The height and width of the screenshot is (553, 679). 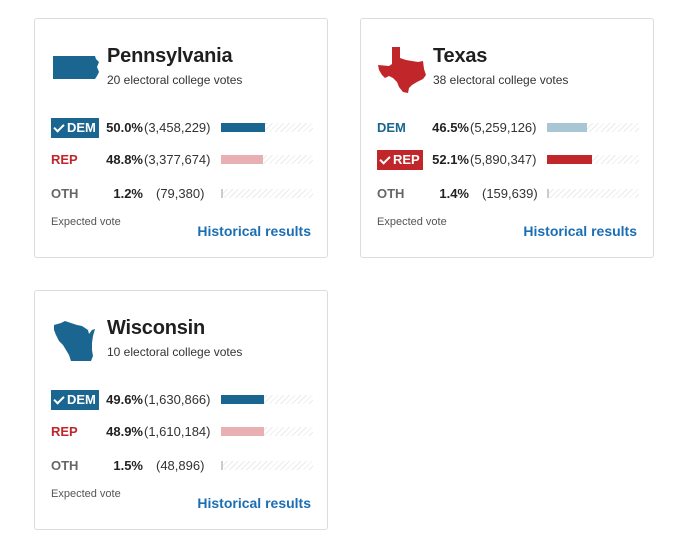 What do you see at coordinates (124, 399) in the screenshot?
I see `vote-percent: 49.6%` at bounding box center [124, 399].